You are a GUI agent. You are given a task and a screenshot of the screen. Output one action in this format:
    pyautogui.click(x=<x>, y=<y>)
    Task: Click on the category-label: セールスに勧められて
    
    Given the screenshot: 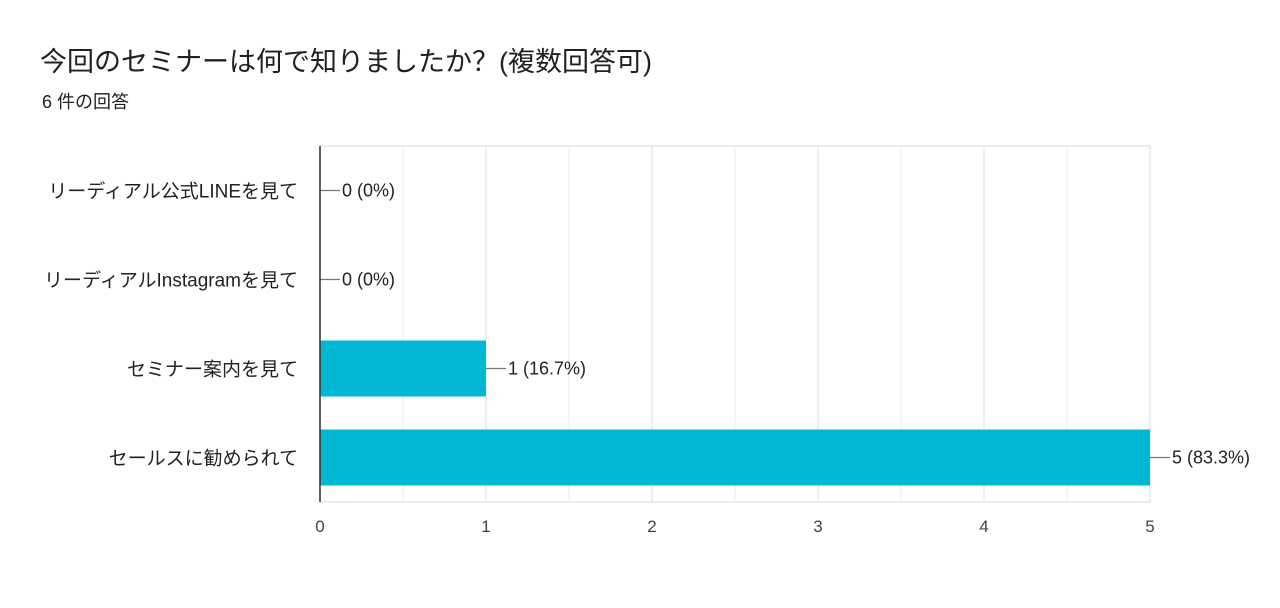 What is the action you would take?
    pyautogui.click(x=203, y=459)
    